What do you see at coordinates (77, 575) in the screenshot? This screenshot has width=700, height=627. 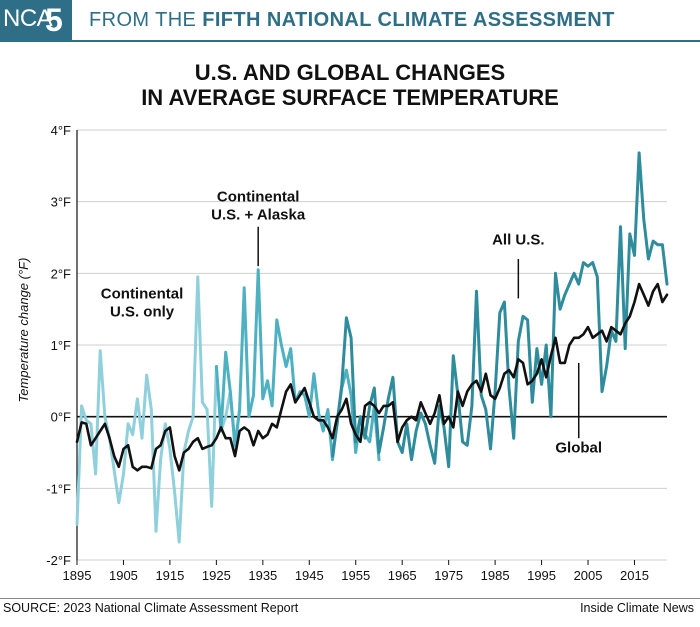 I see `x-tick-label: 1895` at bounding box center [77, 575].